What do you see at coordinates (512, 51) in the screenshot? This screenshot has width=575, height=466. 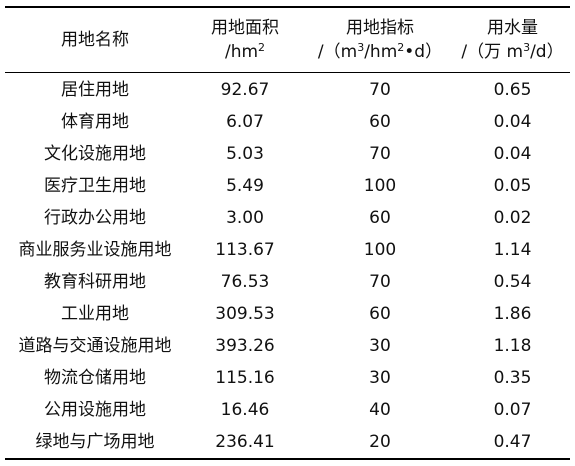 I see `header-water-use-unit: /（万 m3/d）` at bounding box center [512, 51].